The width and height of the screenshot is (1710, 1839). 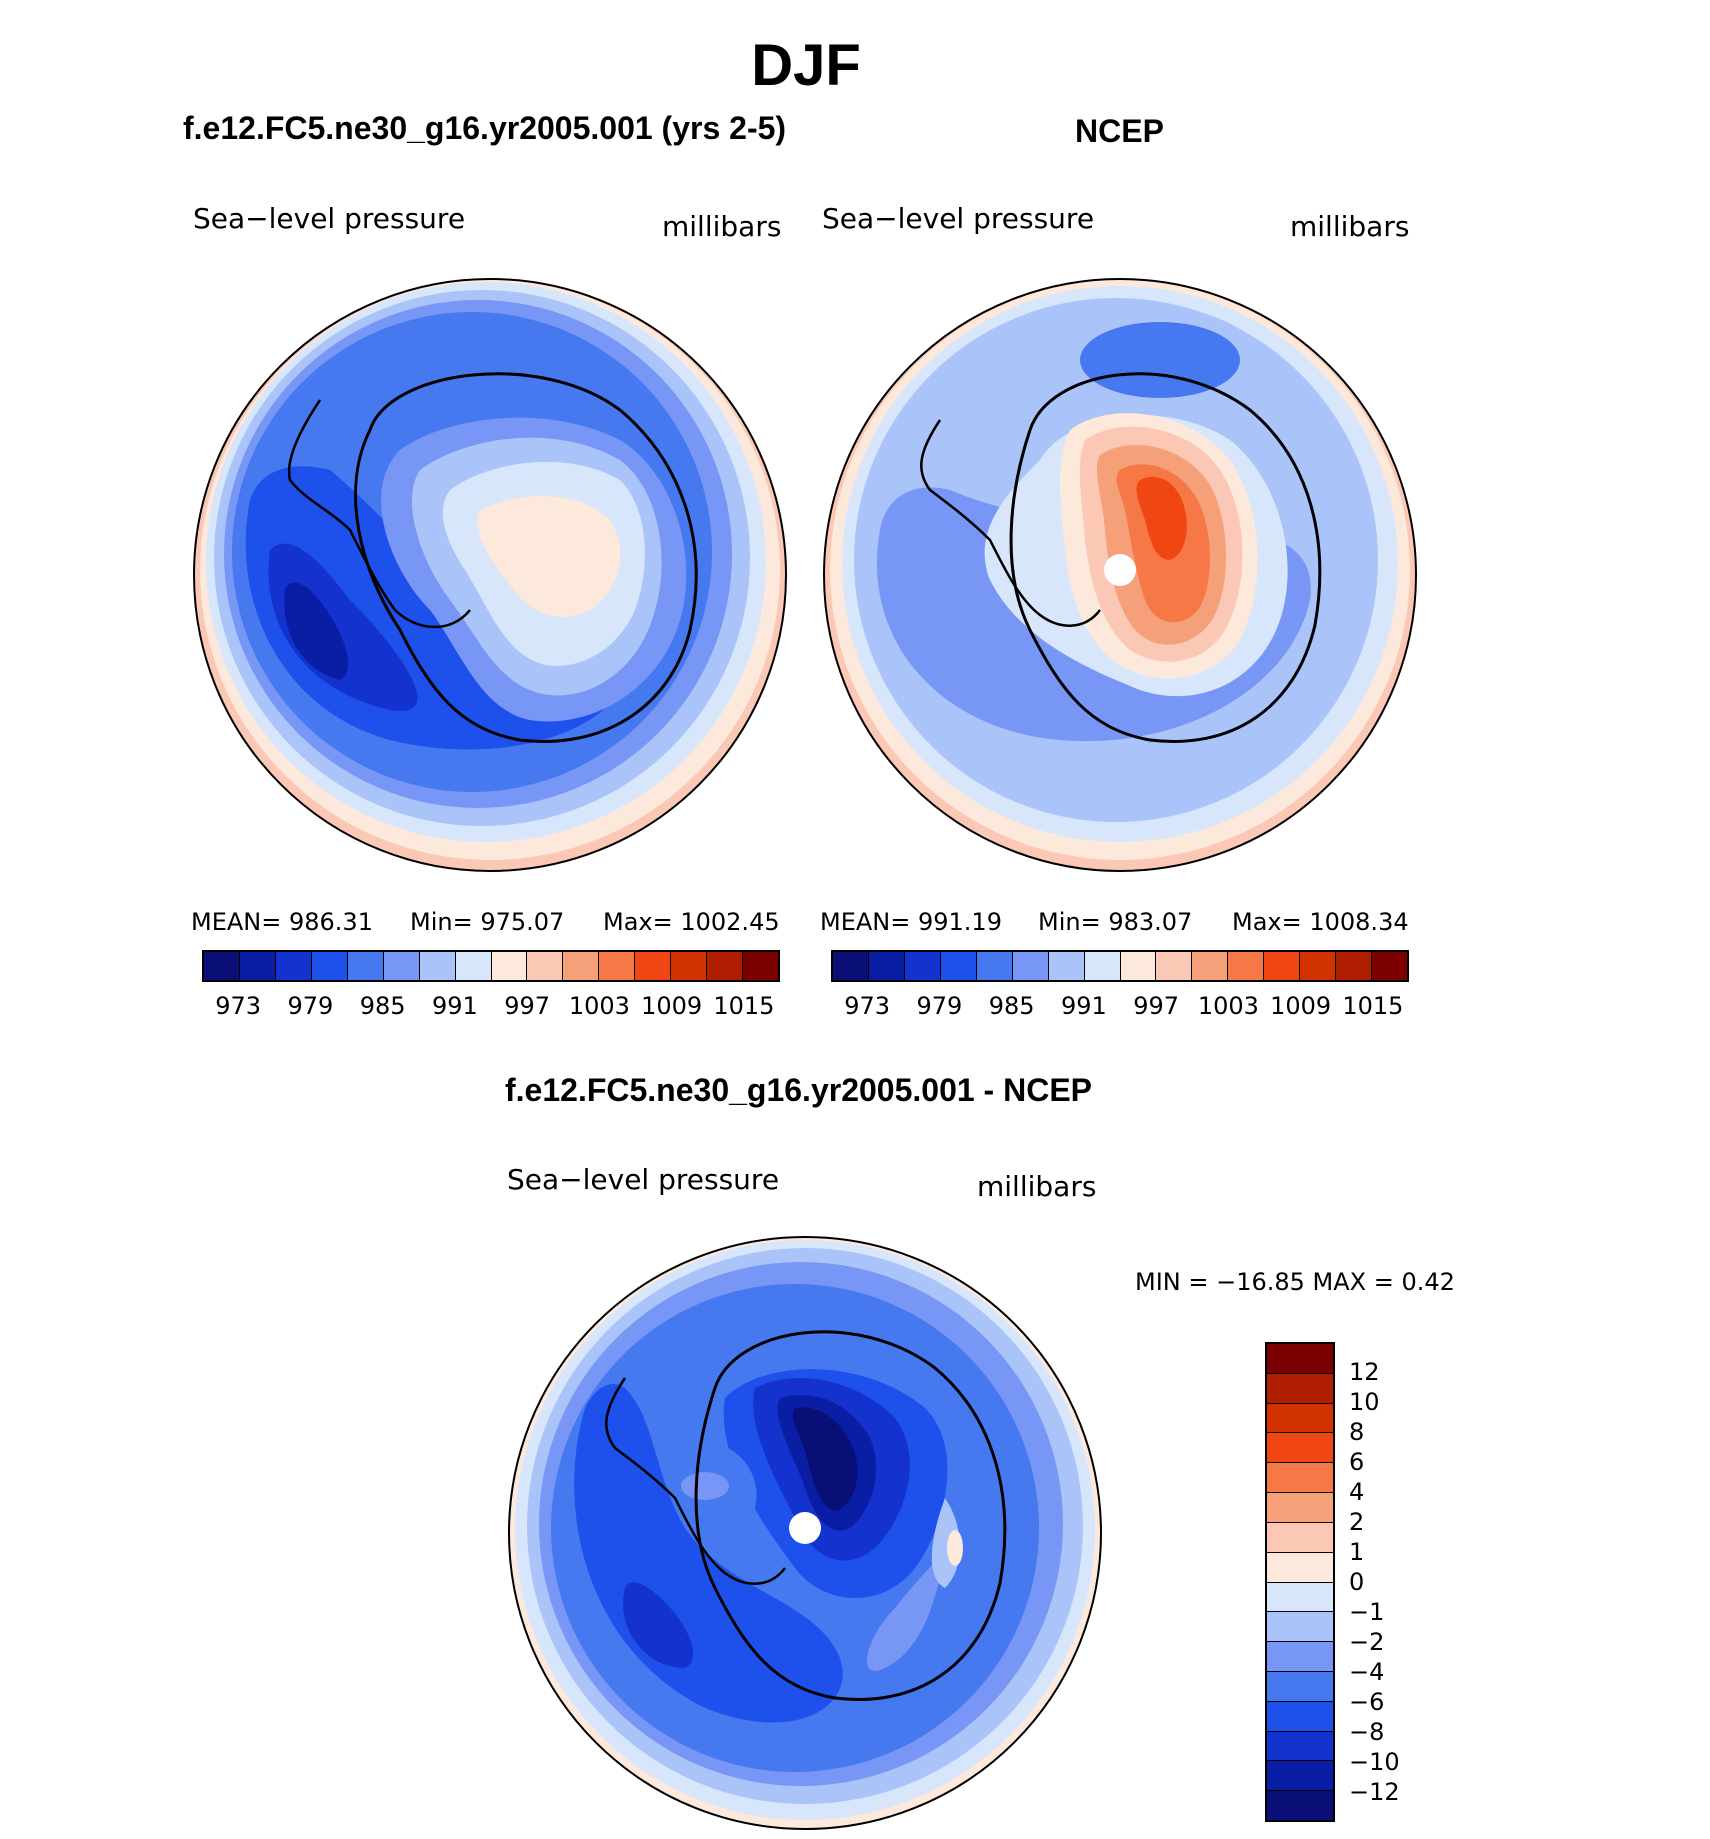 I want to click on model-panel-title: f.e12.FC5.ne30_g16.yr2005.001 (yrs 2-5), so click(x=485, y=128).